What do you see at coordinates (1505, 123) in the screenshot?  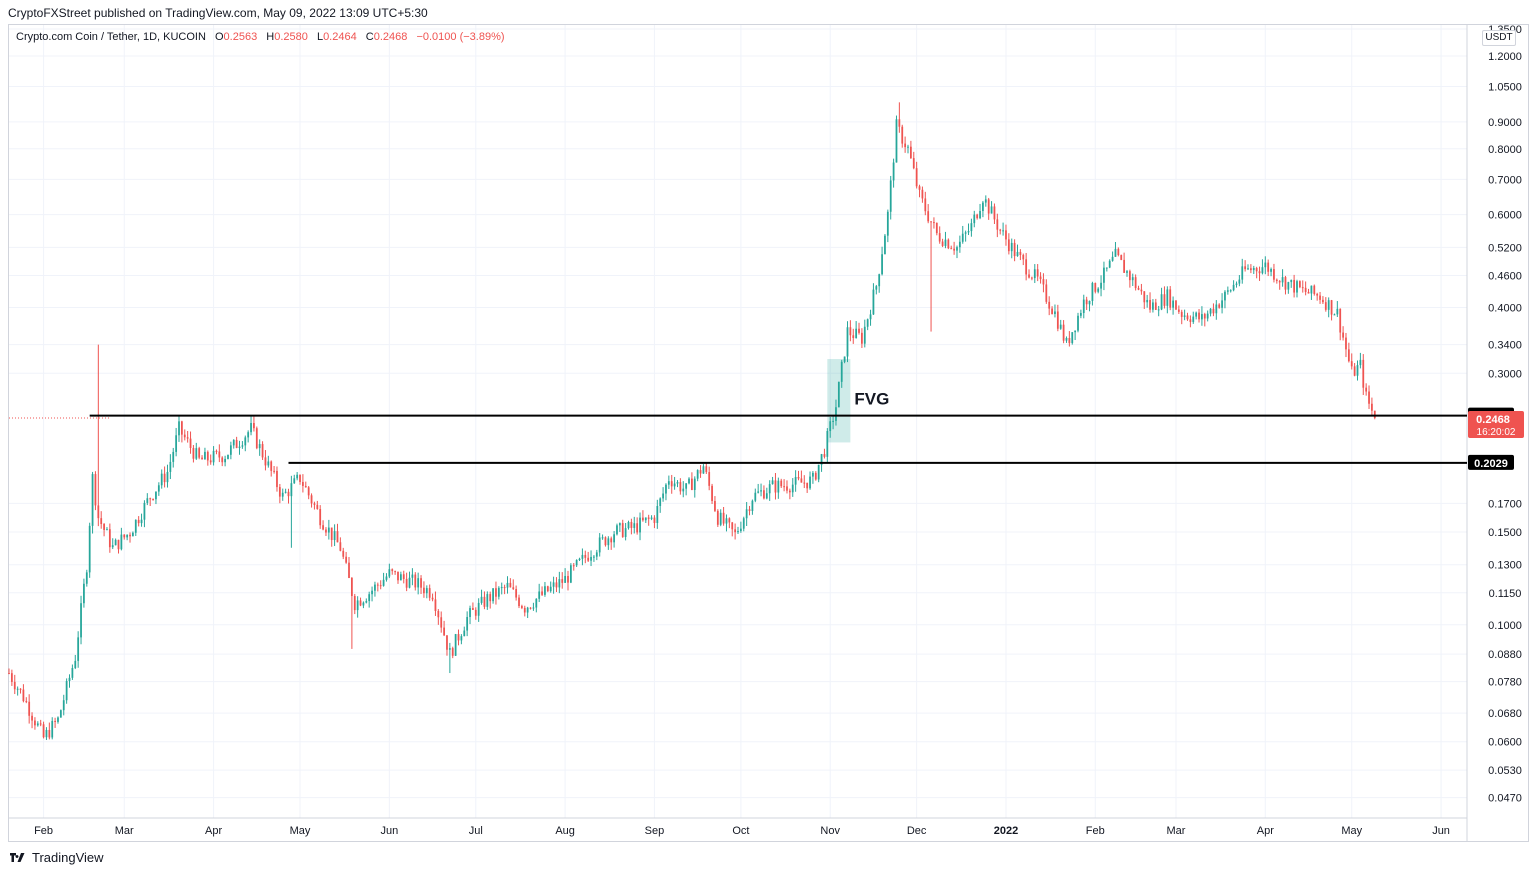 I see `y-tick-label: 0.9000` at bounding box center [1505, 123].